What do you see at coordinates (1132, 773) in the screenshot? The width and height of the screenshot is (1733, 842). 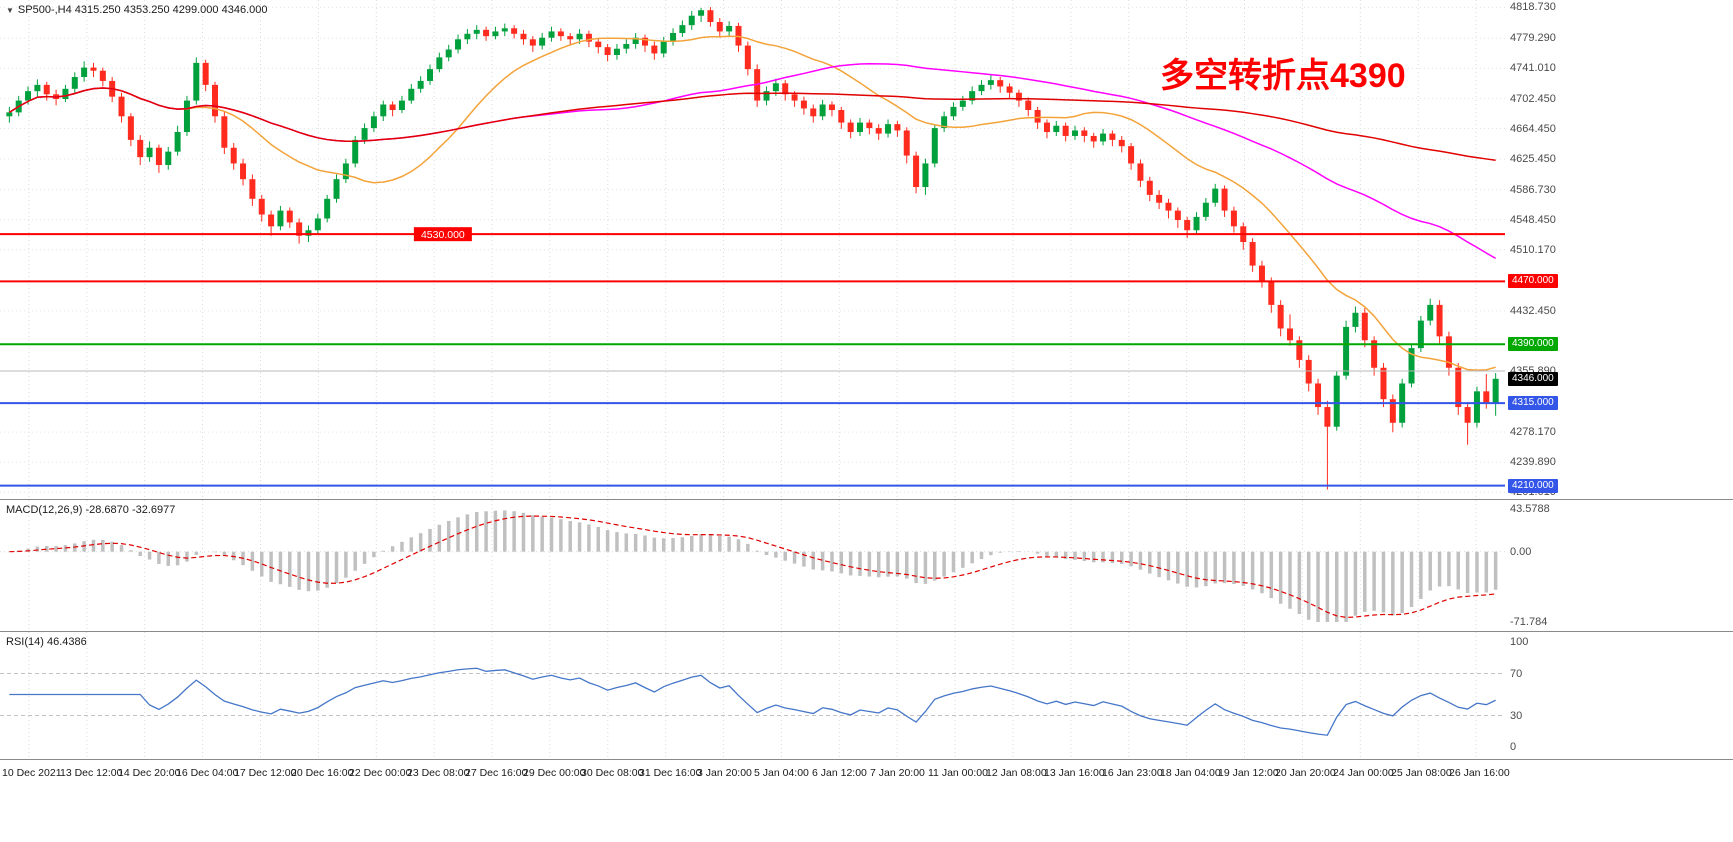 I see `time-axis-label: 16 Jan 23:00` at bounding box center [1132, 773].